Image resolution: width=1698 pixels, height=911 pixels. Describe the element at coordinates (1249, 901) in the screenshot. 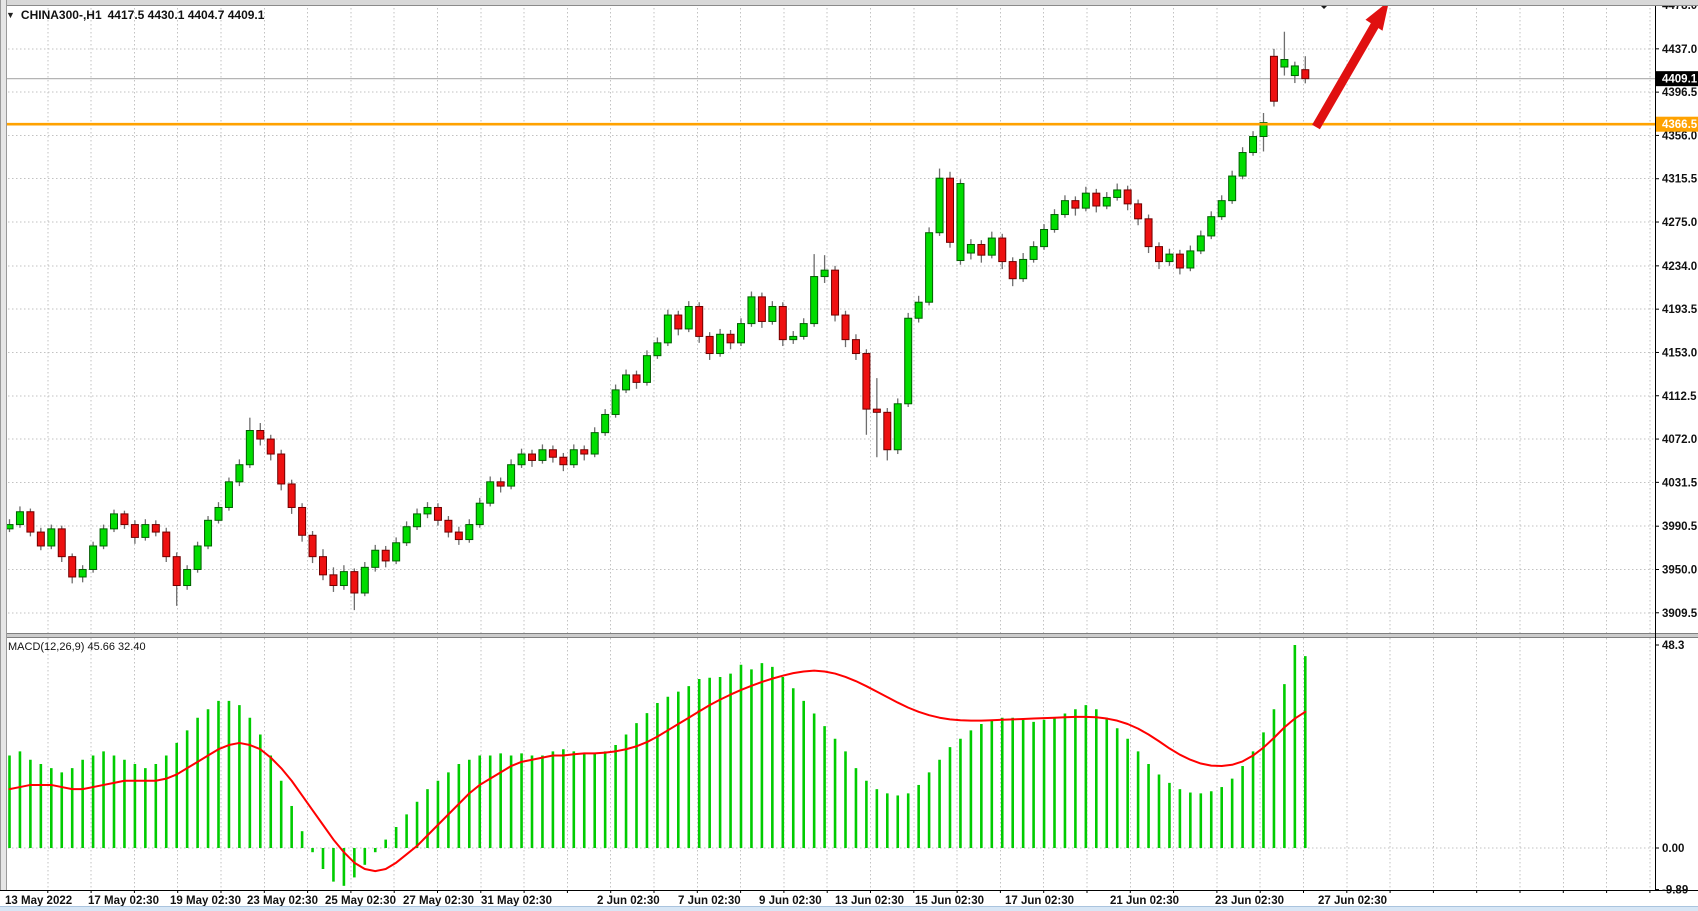

I see `time-tick-label: 23 Jun 02:30` at that location.